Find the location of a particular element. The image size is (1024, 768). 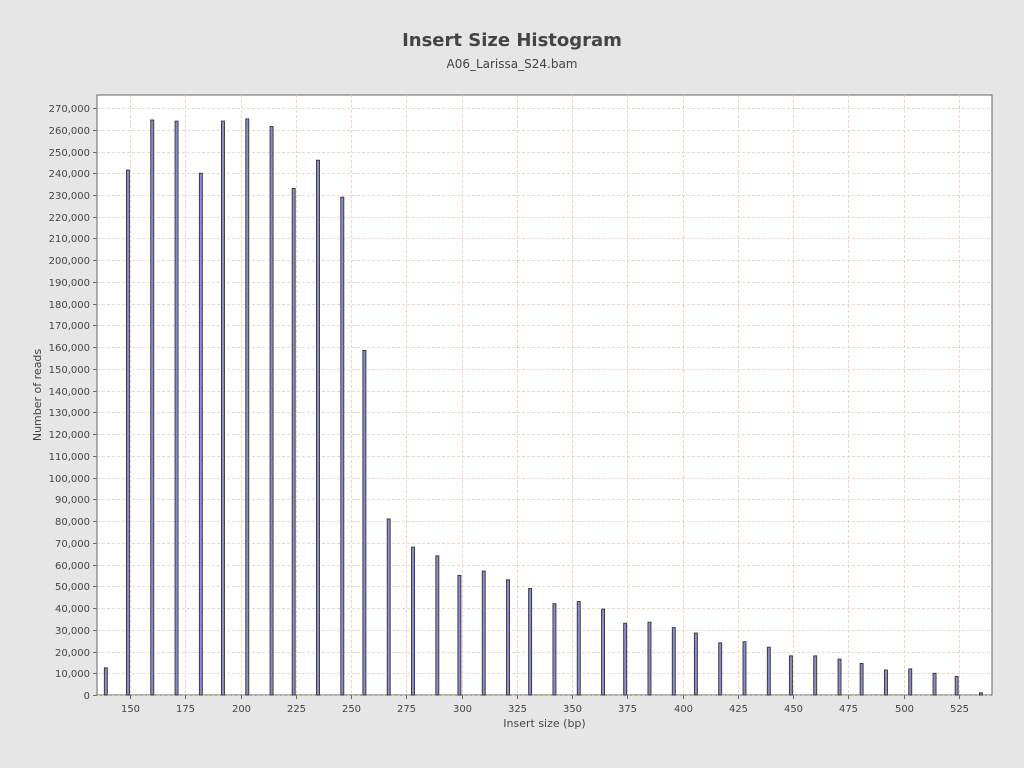

x-tick-label: 200 is located at coordinates (241, 709).